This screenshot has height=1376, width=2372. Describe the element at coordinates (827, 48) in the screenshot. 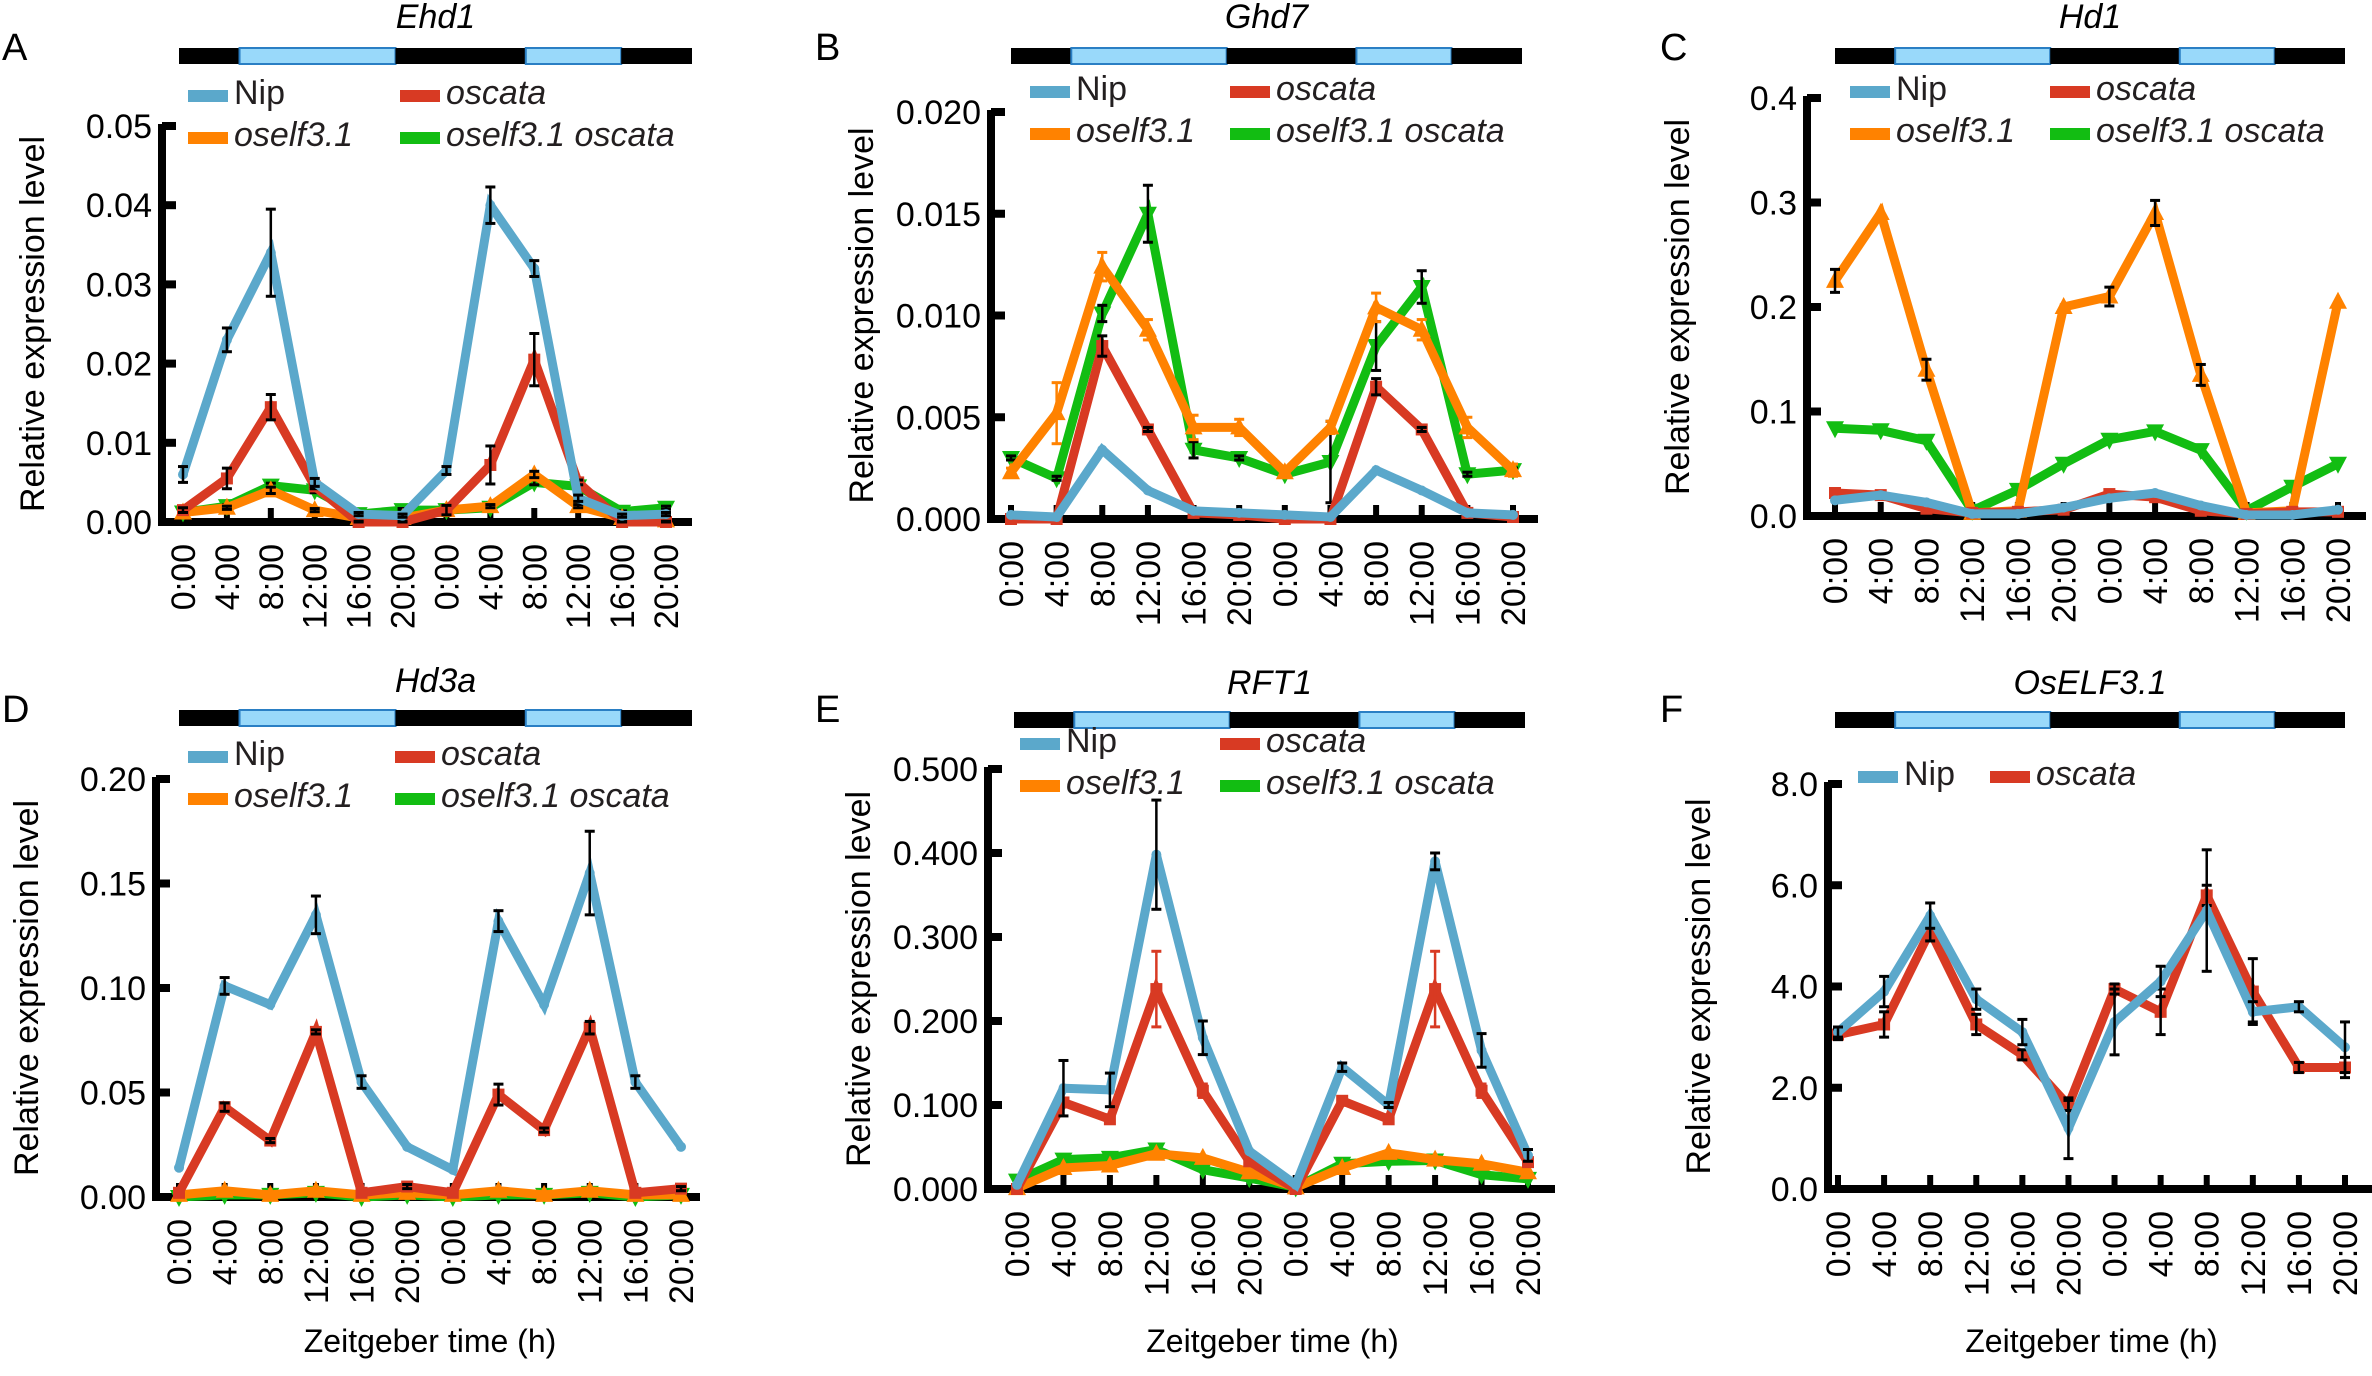

I see `panel-letter: B` at that location.